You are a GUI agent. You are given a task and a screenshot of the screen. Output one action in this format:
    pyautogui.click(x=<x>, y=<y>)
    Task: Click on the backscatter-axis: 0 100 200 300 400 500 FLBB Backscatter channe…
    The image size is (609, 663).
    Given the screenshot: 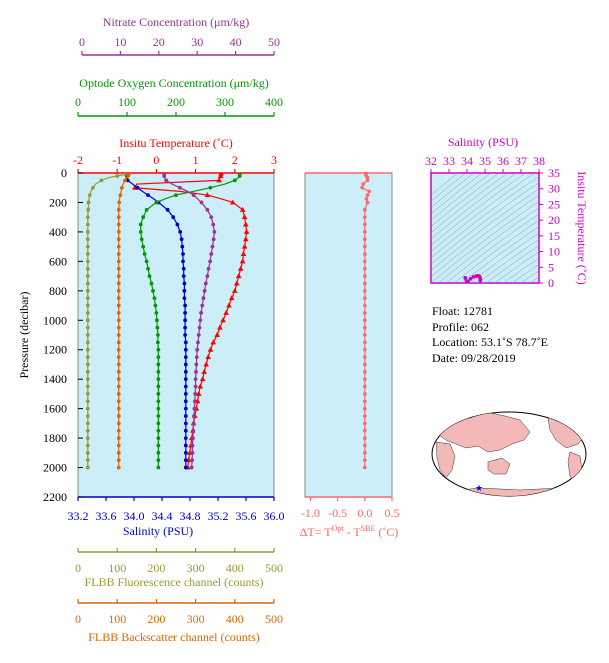 What is the action you would take?
    pyautogui.click(x=179, y=621)
    